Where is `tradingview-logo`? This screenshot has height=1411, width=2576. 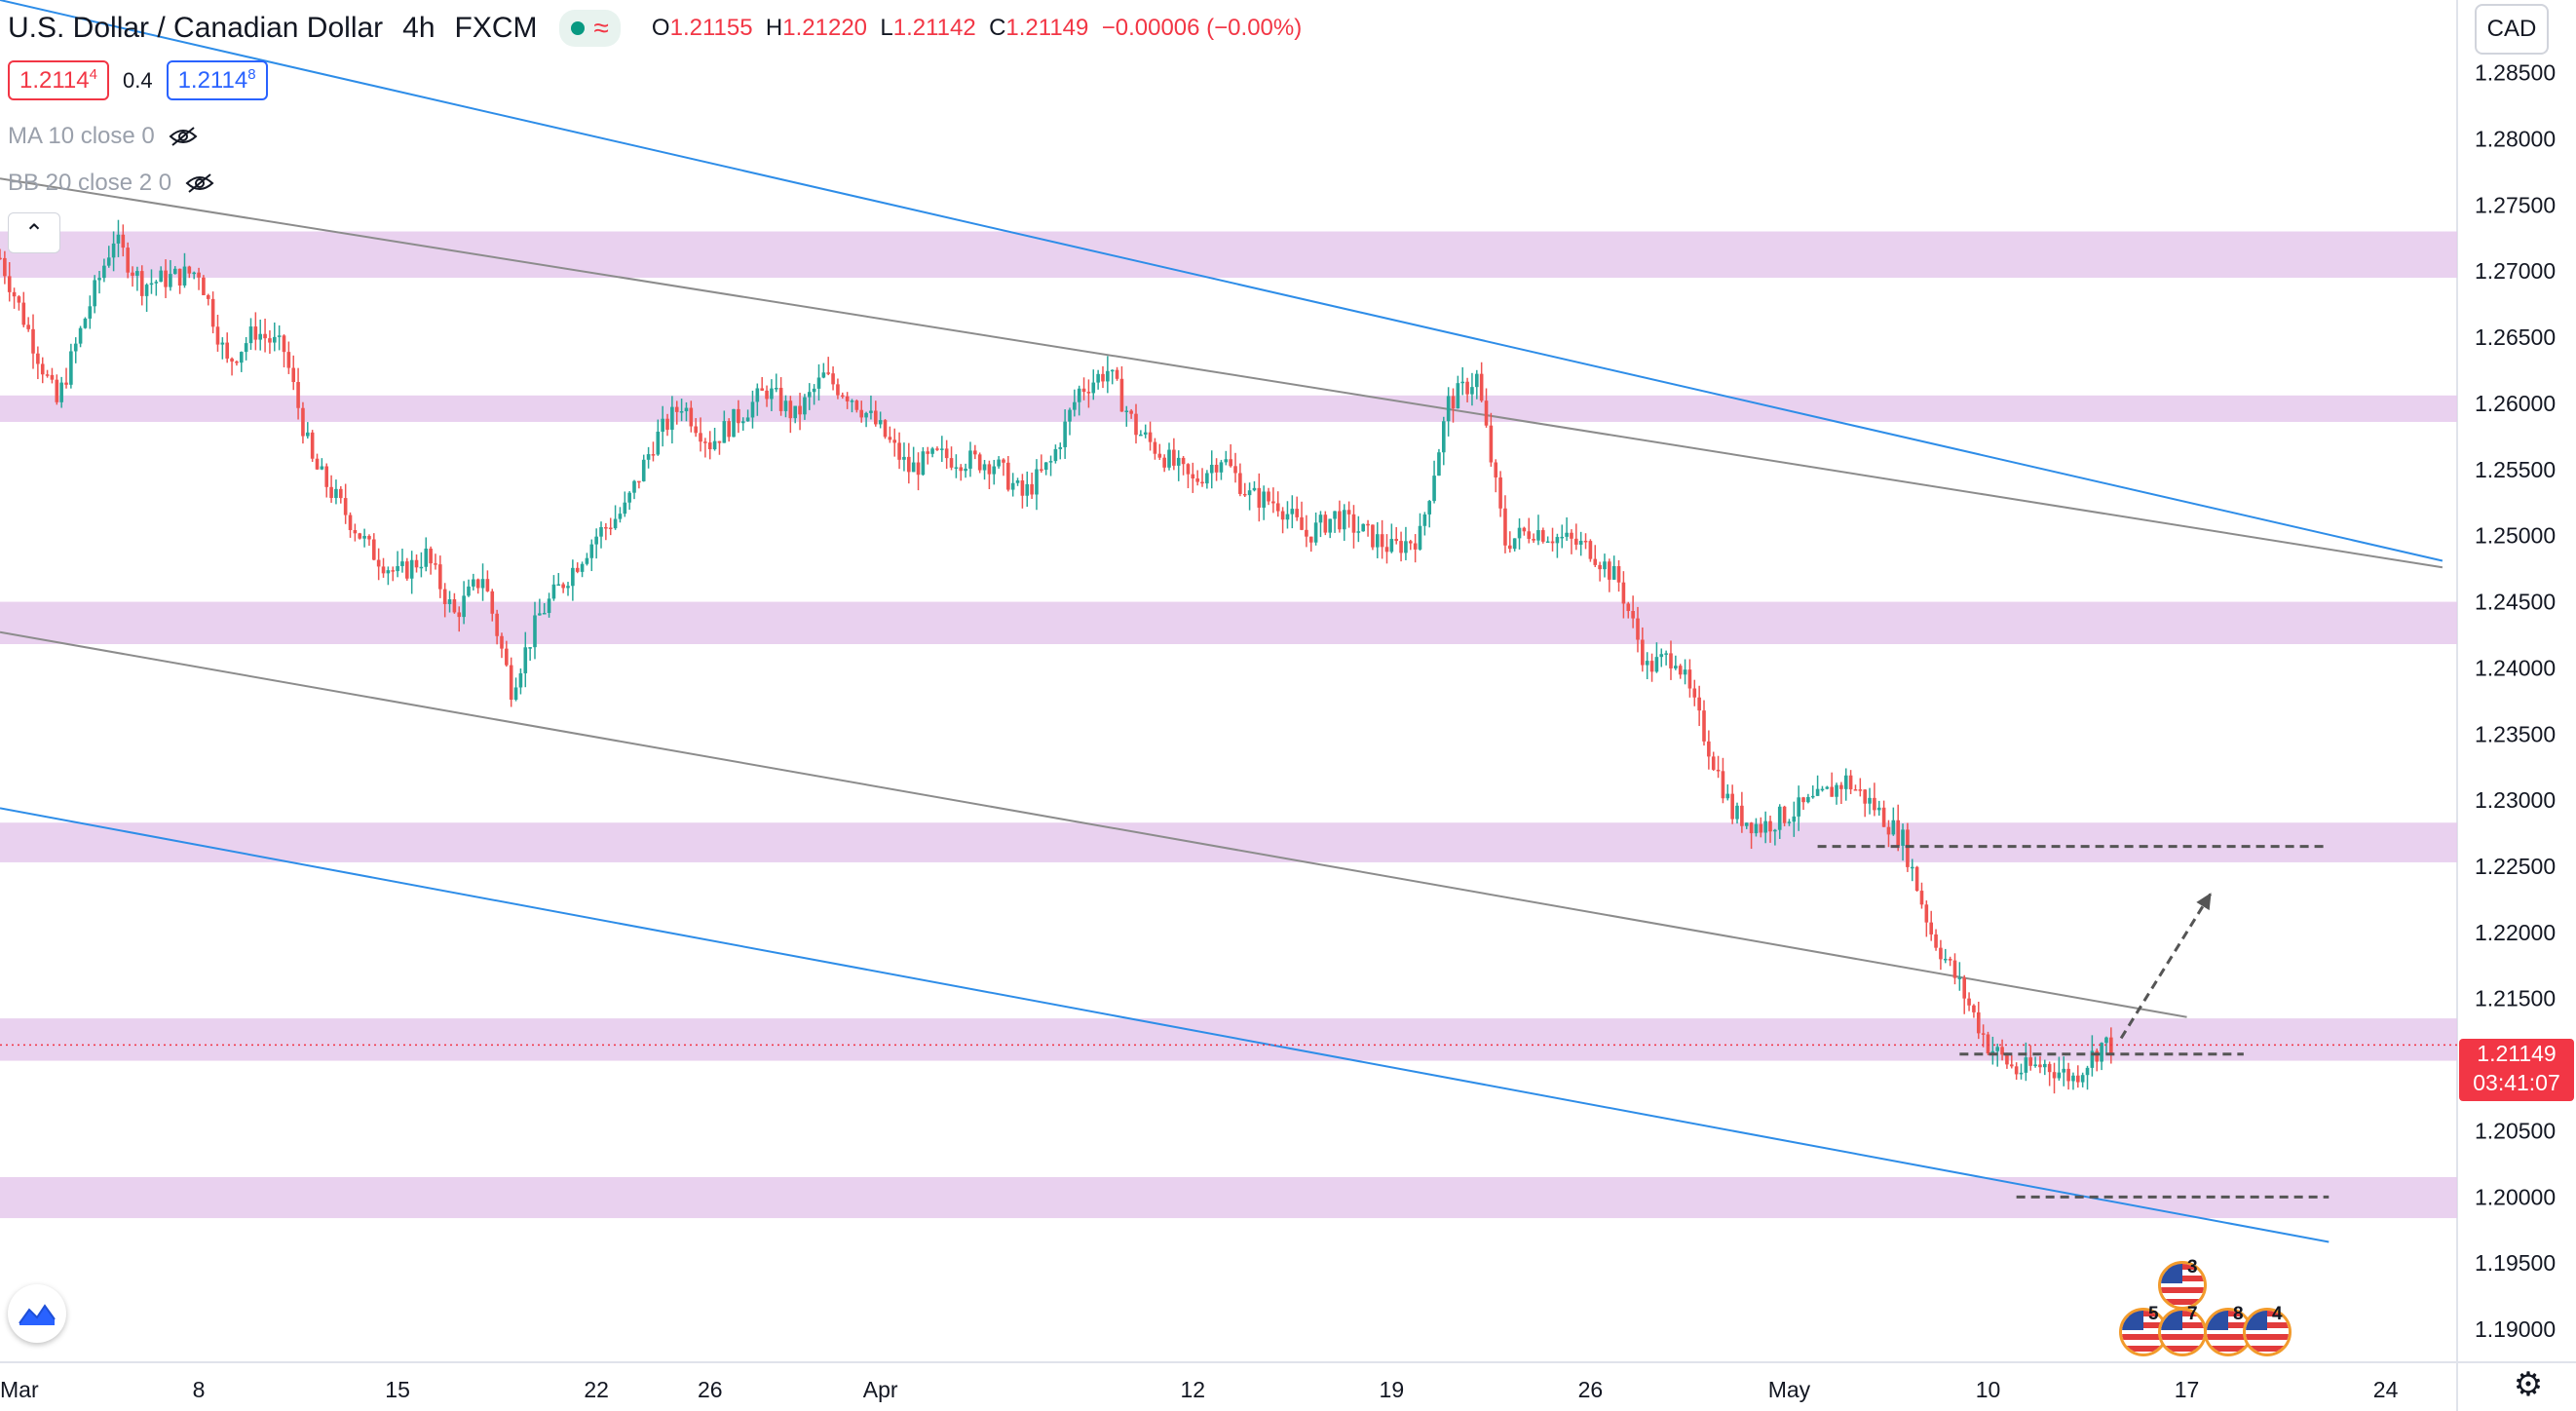 tradingview-logo is located at coordinates (37, 1313).